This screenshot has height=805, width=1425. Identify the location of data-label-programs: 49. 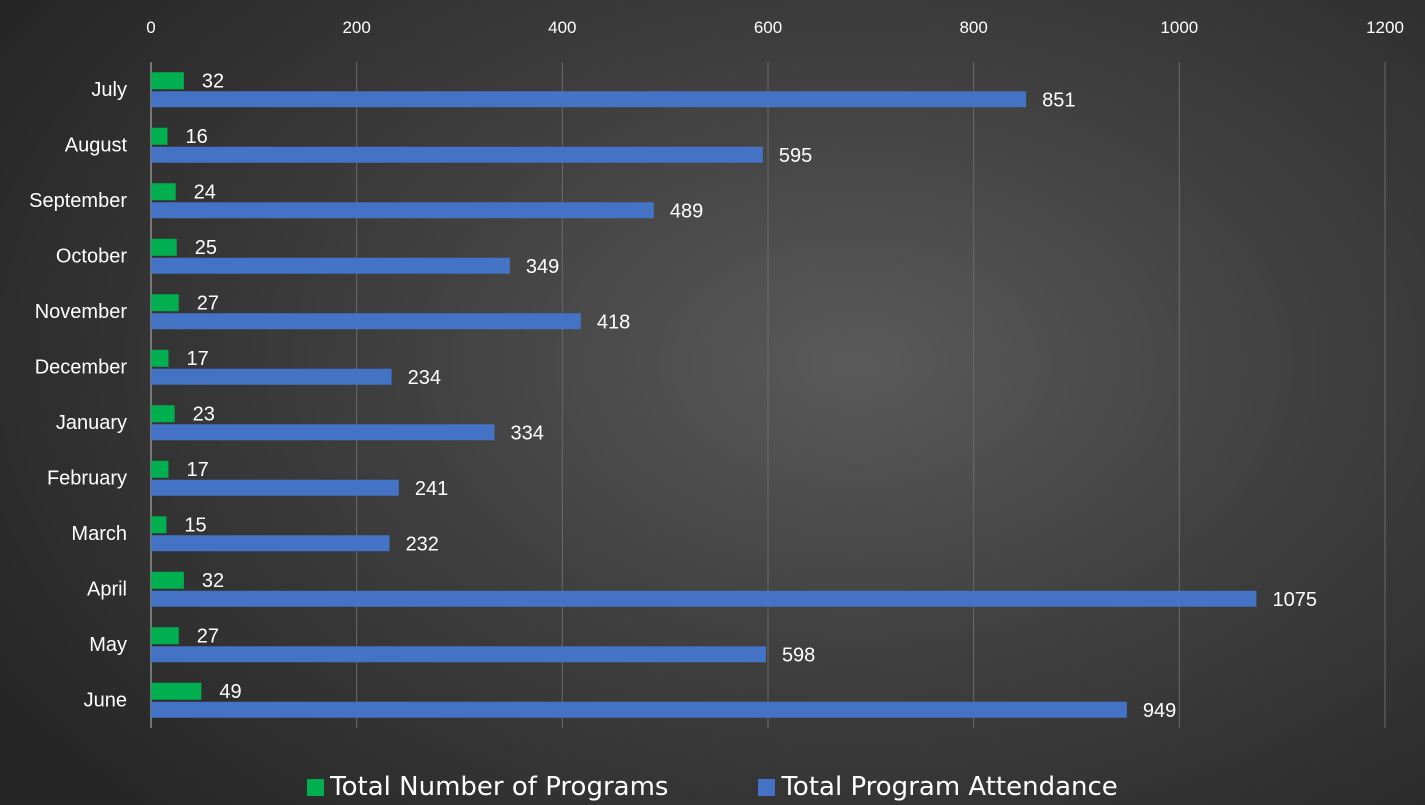
(230, 692).